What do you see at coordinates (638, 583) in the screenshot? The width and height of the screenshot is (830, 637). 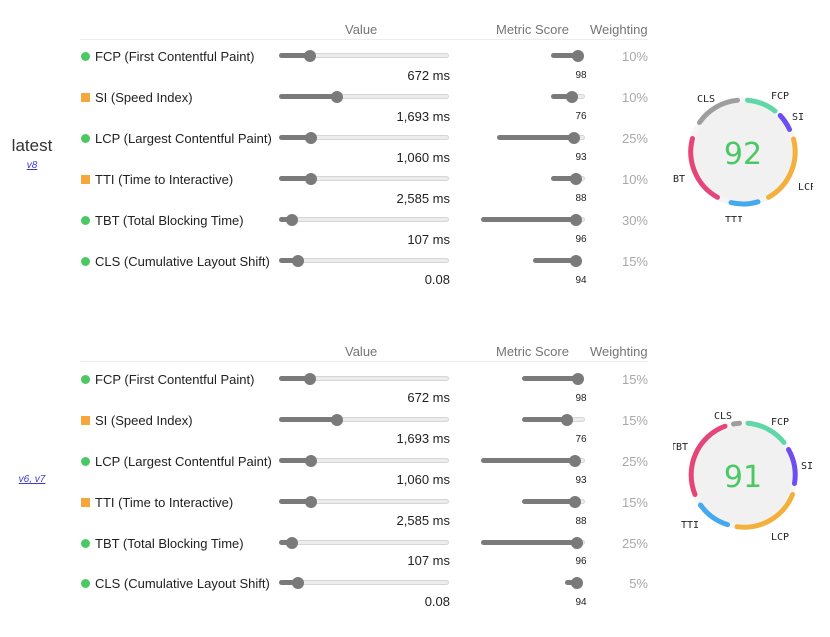 I see `metric-weight: 5%` at bounding box center [638, 583].